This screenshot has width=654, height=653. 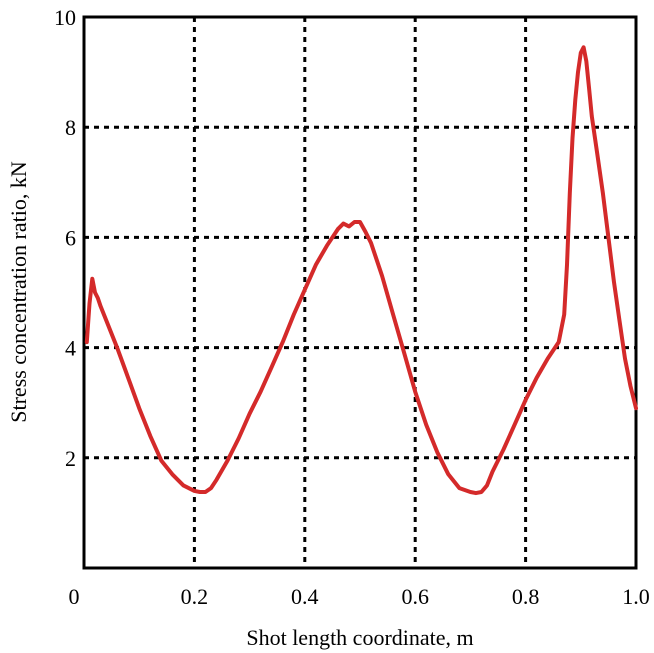 What do you see at coordinates (70, 458) in the screenshot?
I see `y-tick-label: 2` at bounding box center [70, 458].